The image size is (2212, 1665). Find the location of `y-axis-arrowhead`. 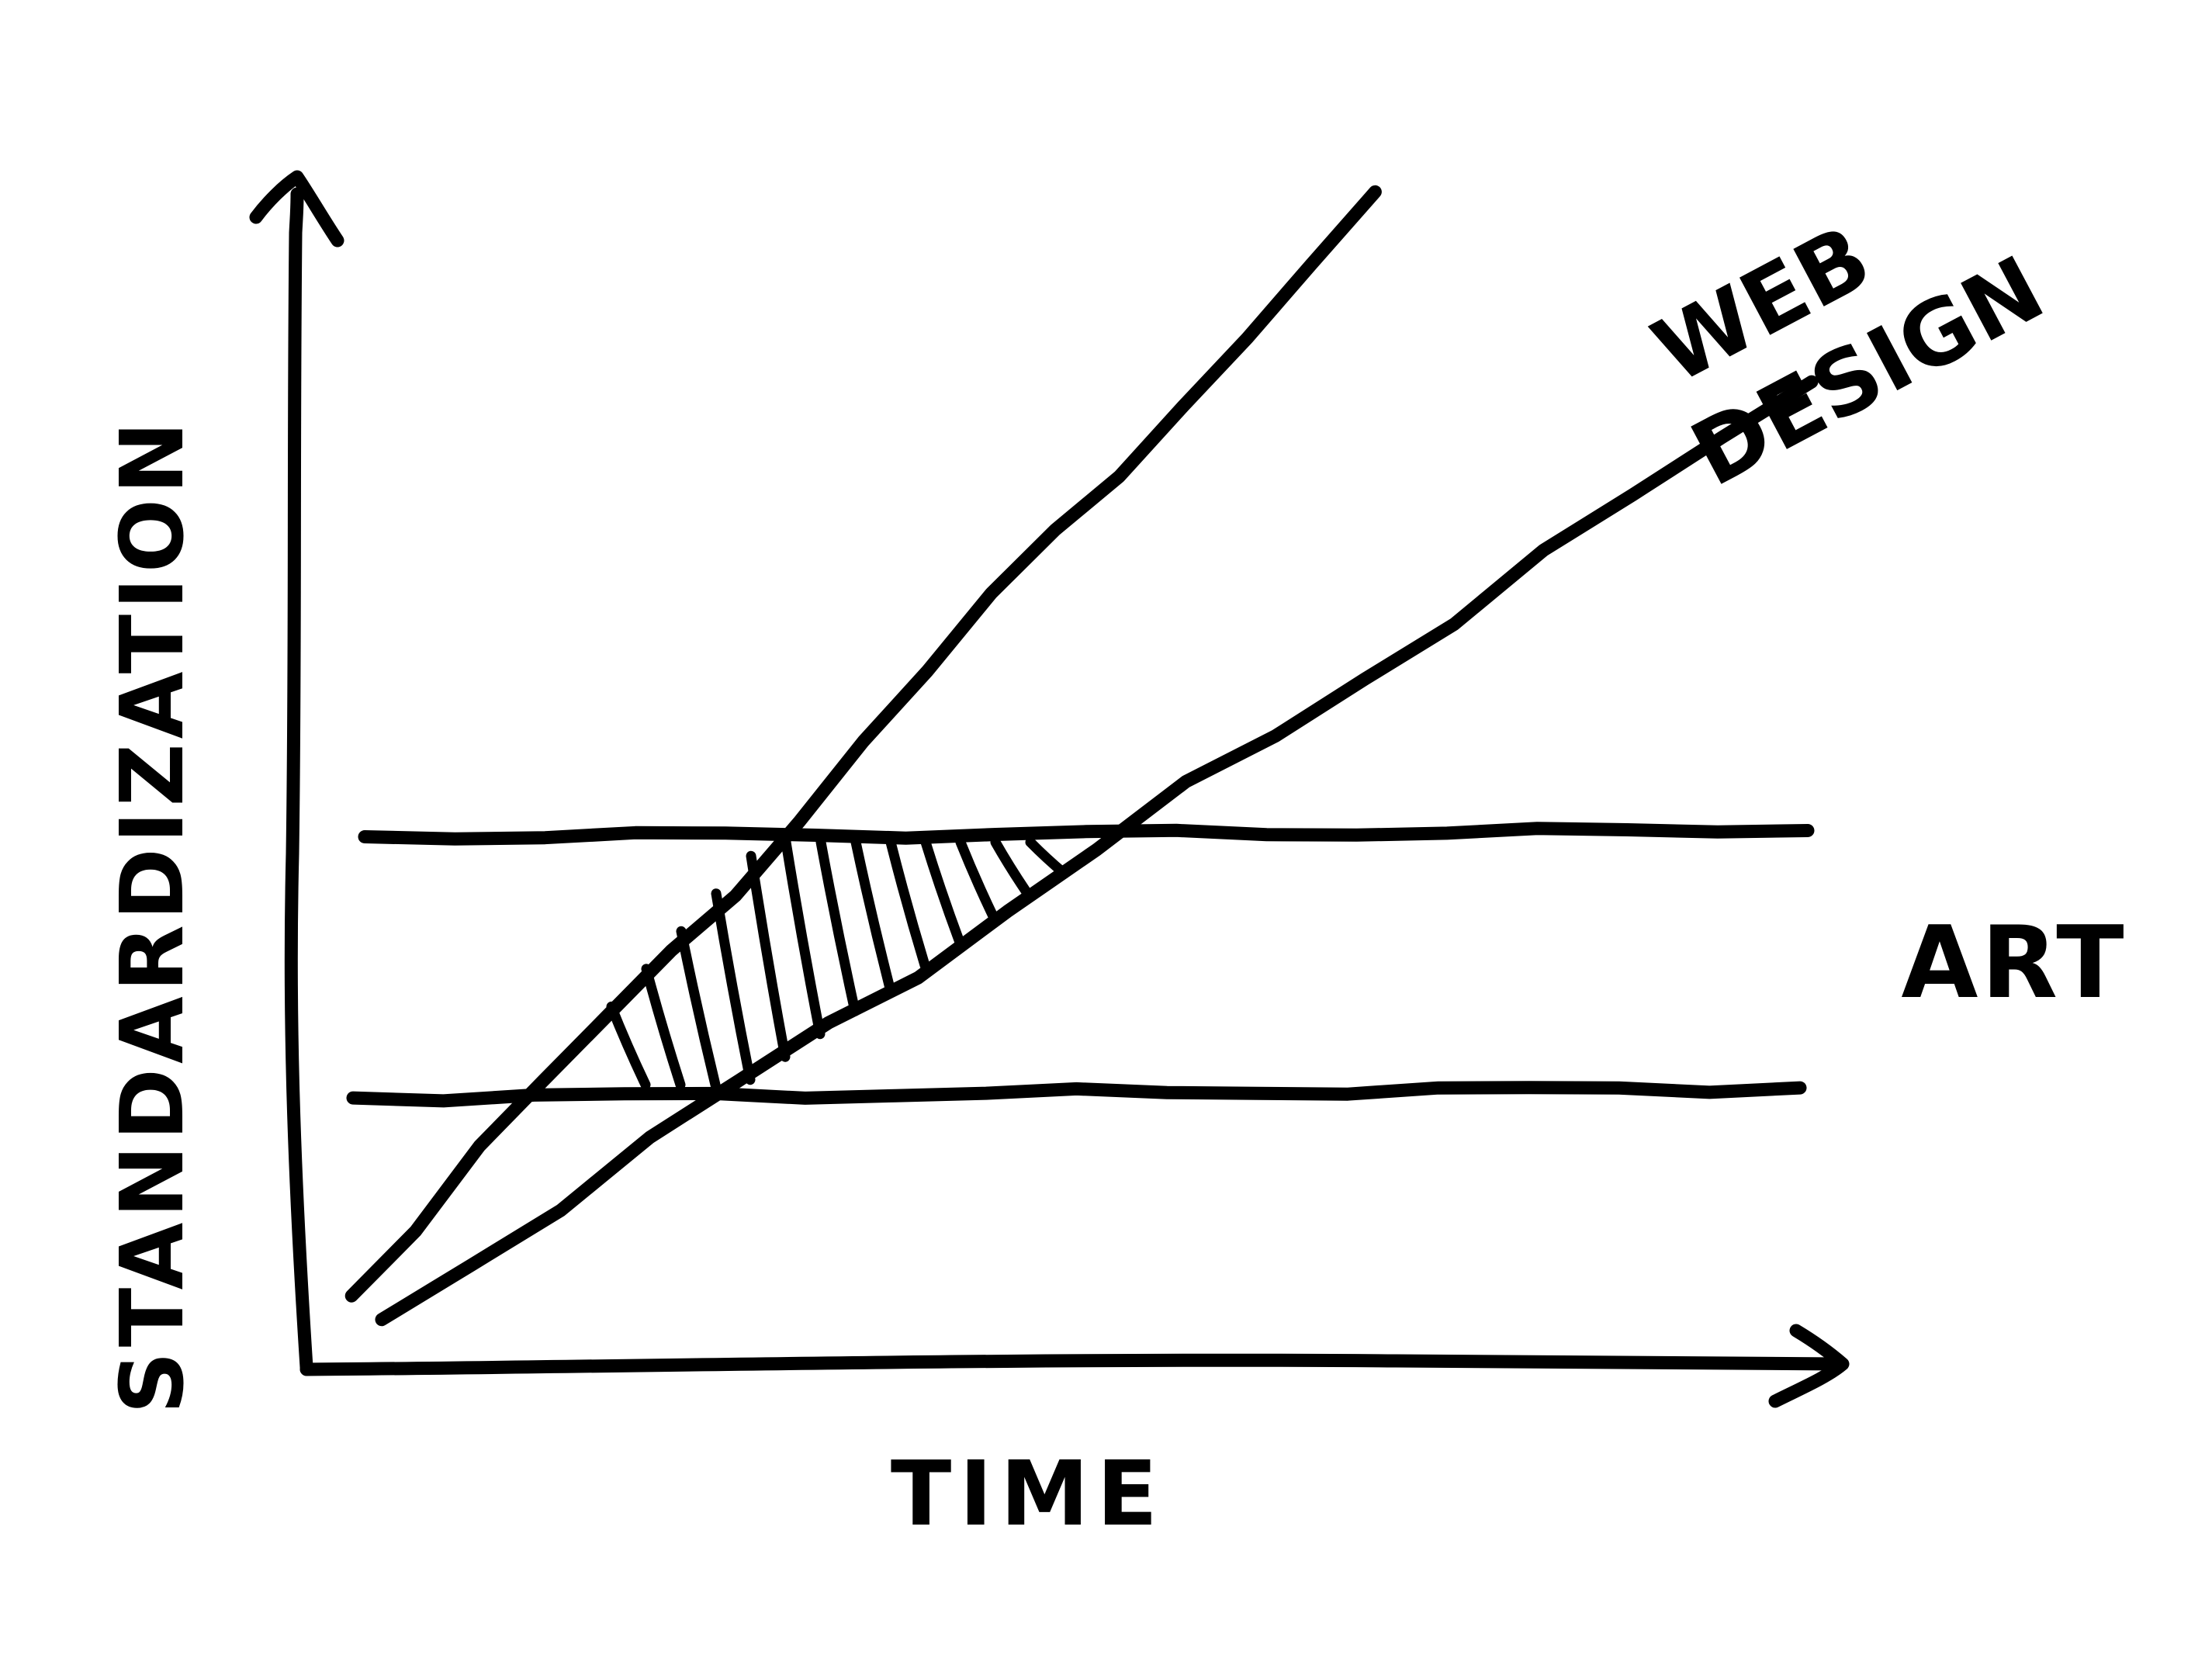

y-axis-arrowhead is located at coordinates (296, 209).